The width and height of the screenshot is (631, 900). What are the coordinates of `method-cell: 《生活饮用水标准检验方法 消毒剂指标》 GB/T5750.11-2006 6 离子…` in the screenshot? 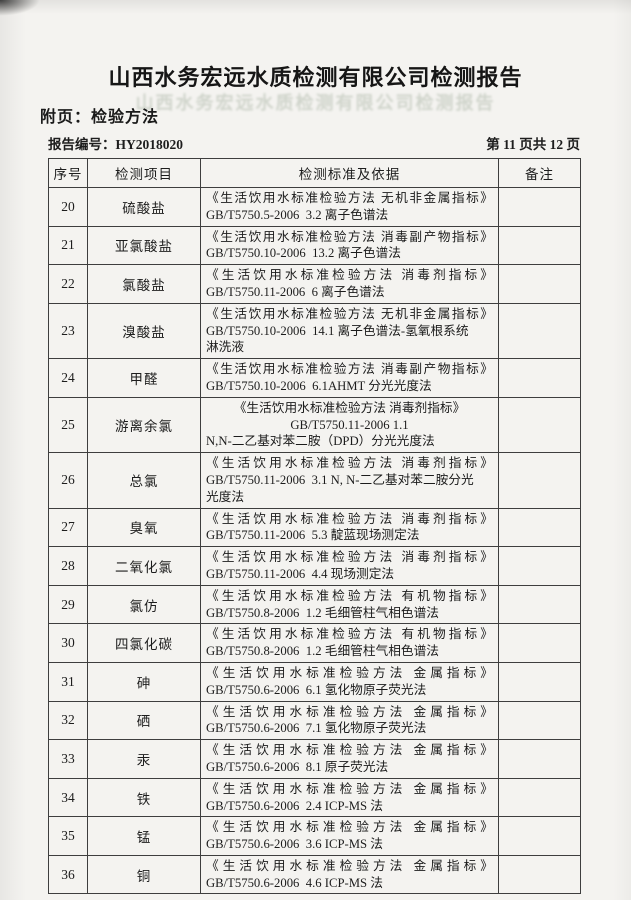 It's located at (349, 284).